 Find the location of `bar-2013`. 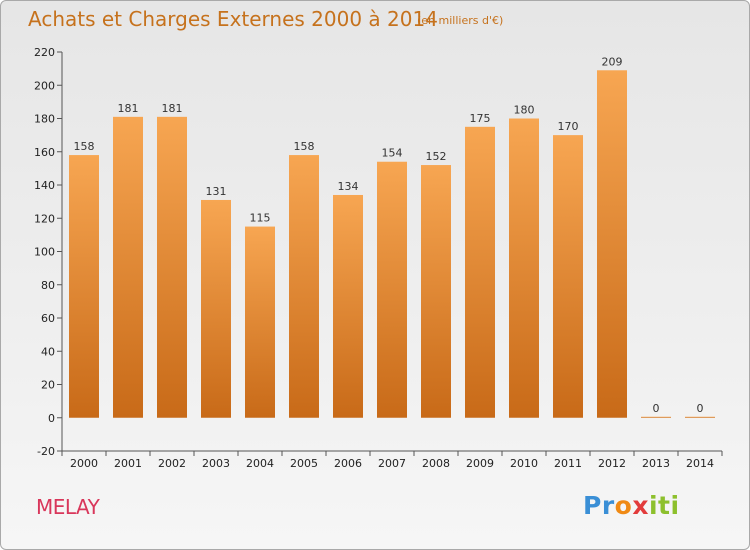

bar-2013 is located at coordinates (656, 417).